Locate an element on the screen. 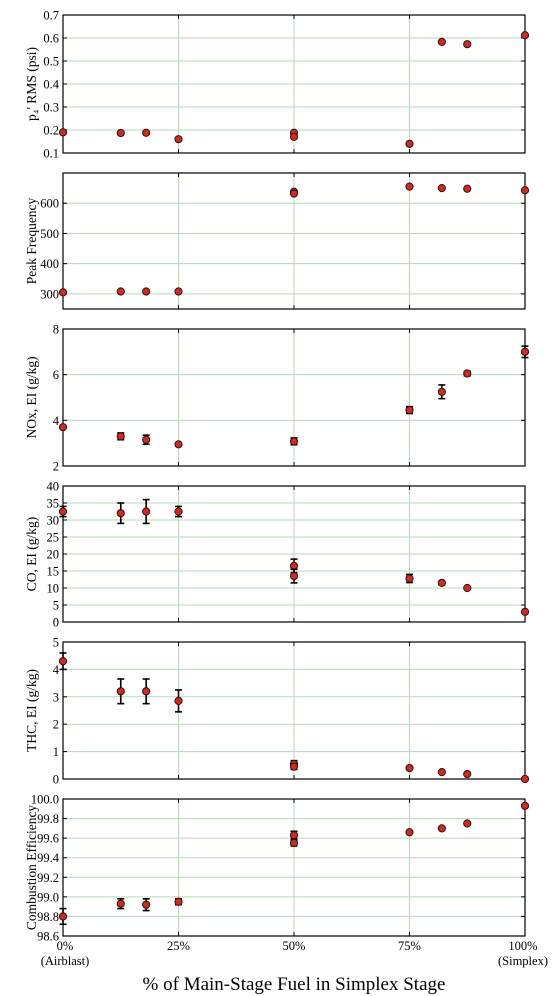 The width and height of the screenshot is (556, 996). y-axis-label: NOx, EI (g/kg) is located at coordinates (31, 397).